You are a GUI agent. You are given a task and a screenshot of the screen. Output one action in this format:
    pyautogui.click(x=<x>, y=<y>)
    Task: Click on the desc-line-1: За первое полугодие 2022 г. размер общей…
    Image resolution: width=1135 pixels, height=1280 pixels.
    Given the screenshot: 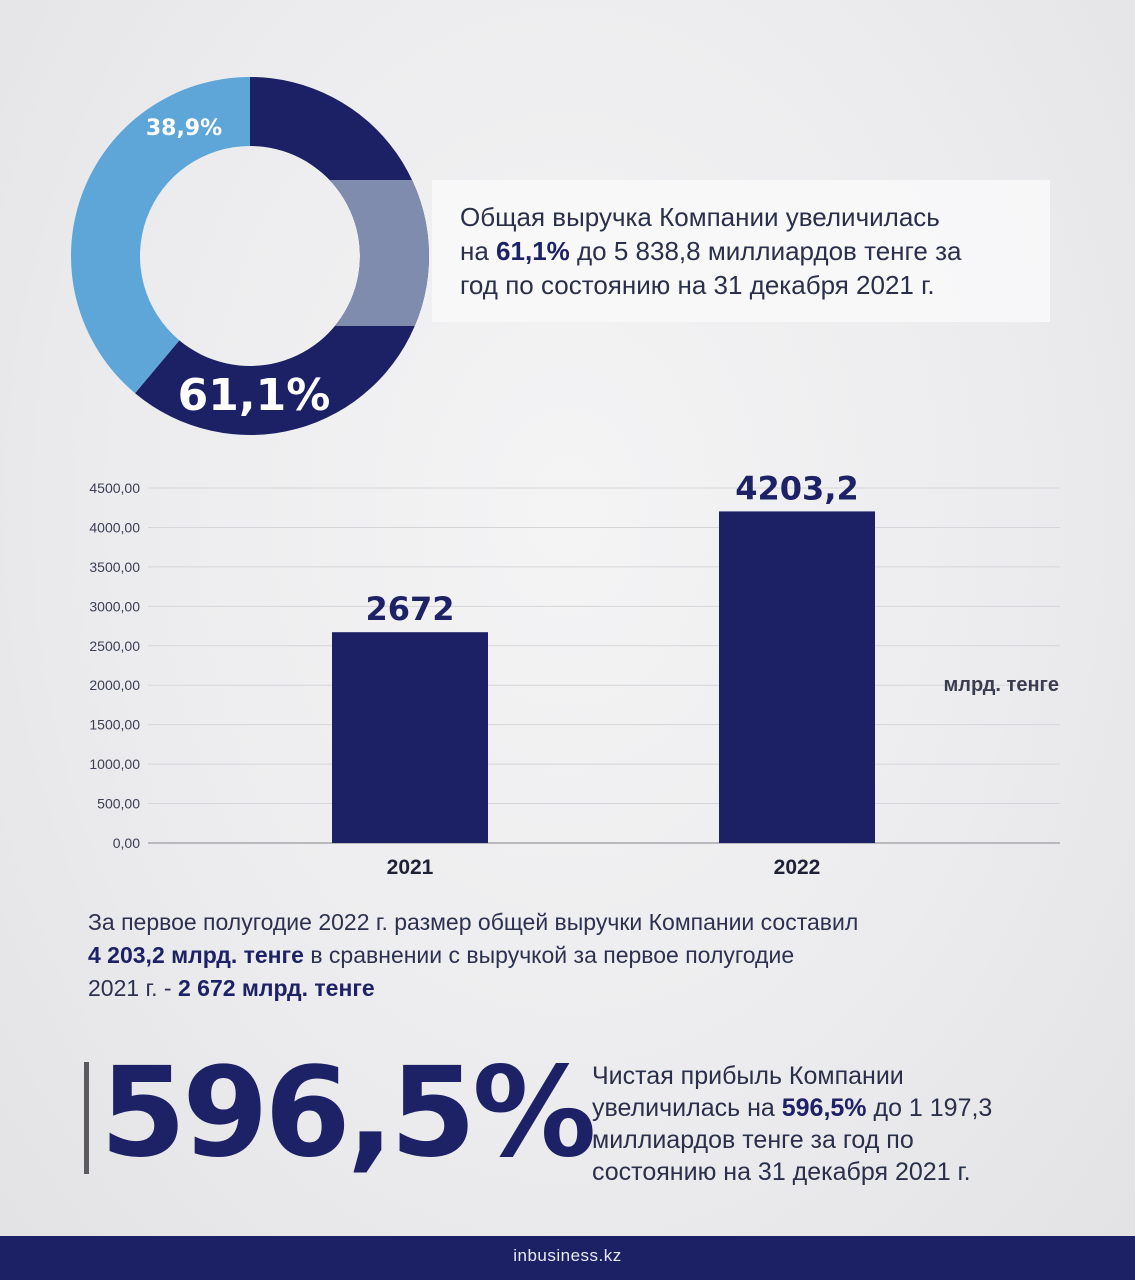 What is the action you would take?
    pyautogui.click(x=473, y=922)
    